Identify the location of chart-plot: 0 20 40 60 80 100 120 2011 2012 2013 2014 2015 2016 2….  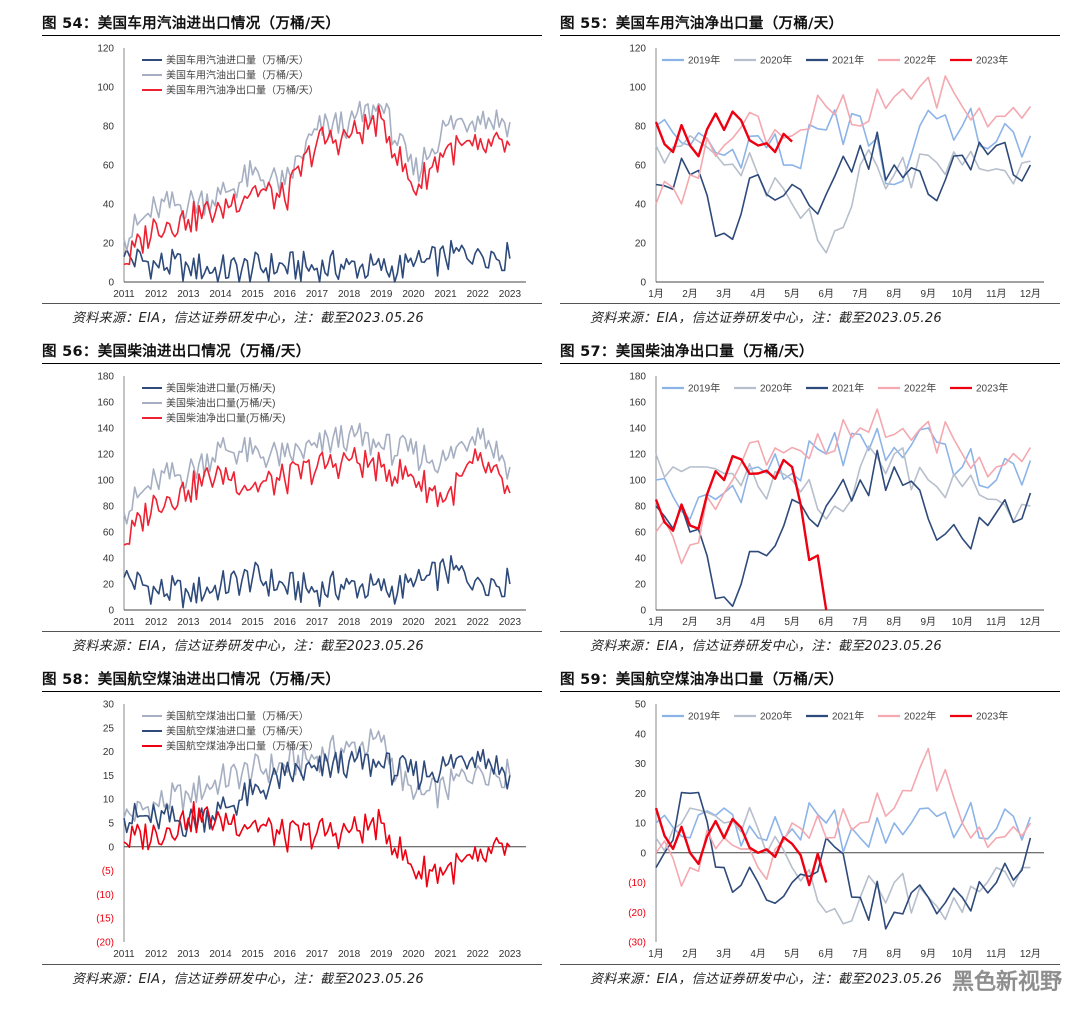
(311, 172).